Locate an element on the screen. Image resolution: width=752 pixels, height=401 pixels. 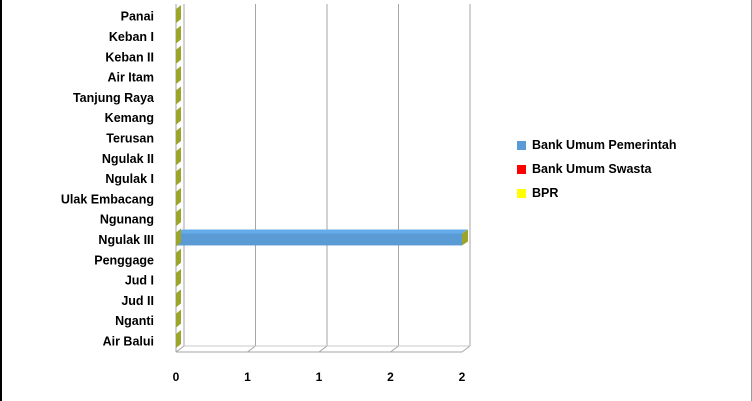
category-label: Keban I is located at coordinates (131, 37).